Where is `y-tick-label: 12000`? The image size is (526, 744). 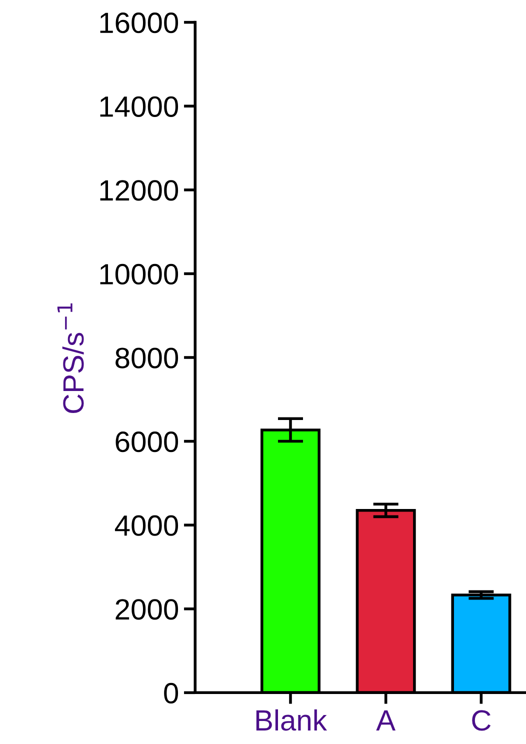
y-tick-label: 12000 is located at coordinates (139, 190).